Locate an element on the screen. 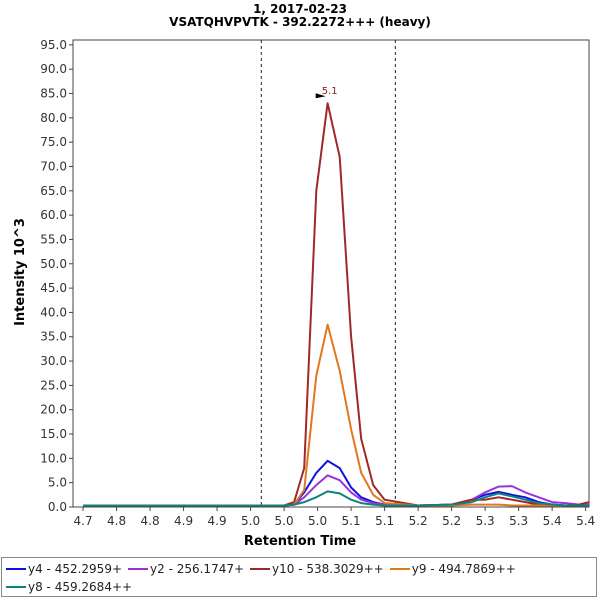  y-tick-label: 55.0 is located at coordinates (53, 239).